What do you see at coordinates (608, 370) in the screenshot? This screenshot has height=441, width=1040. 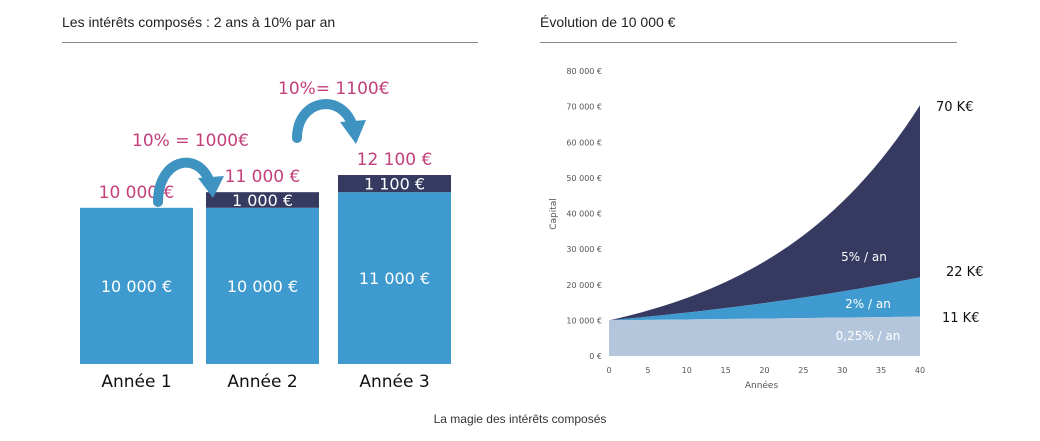 I see `x-tick-label: 0` at bounding box center [608, 370].